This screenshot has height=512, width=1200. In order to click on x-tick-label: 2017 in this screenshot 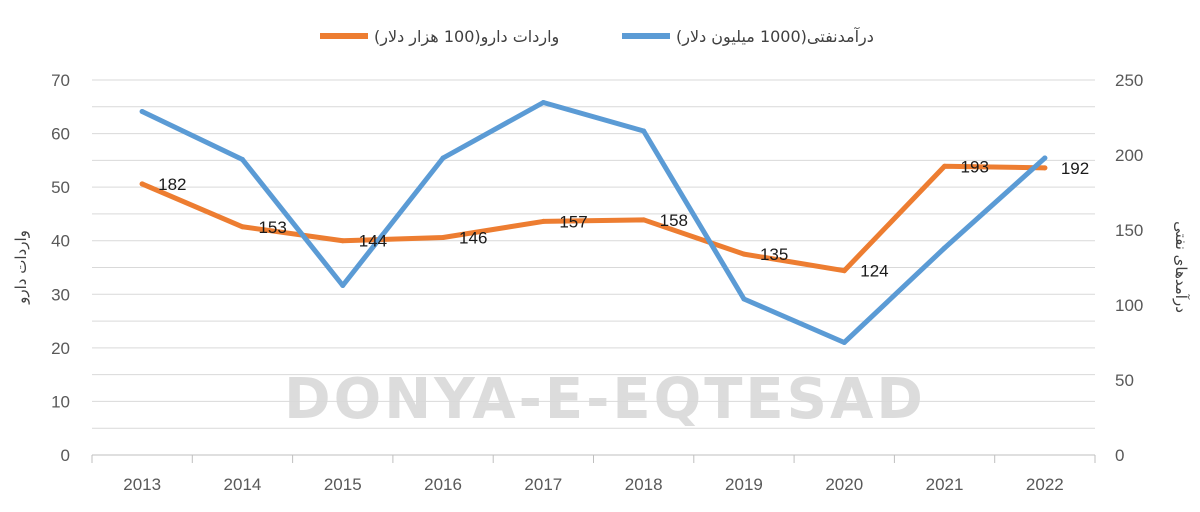, I will do `click(543, 484)`.